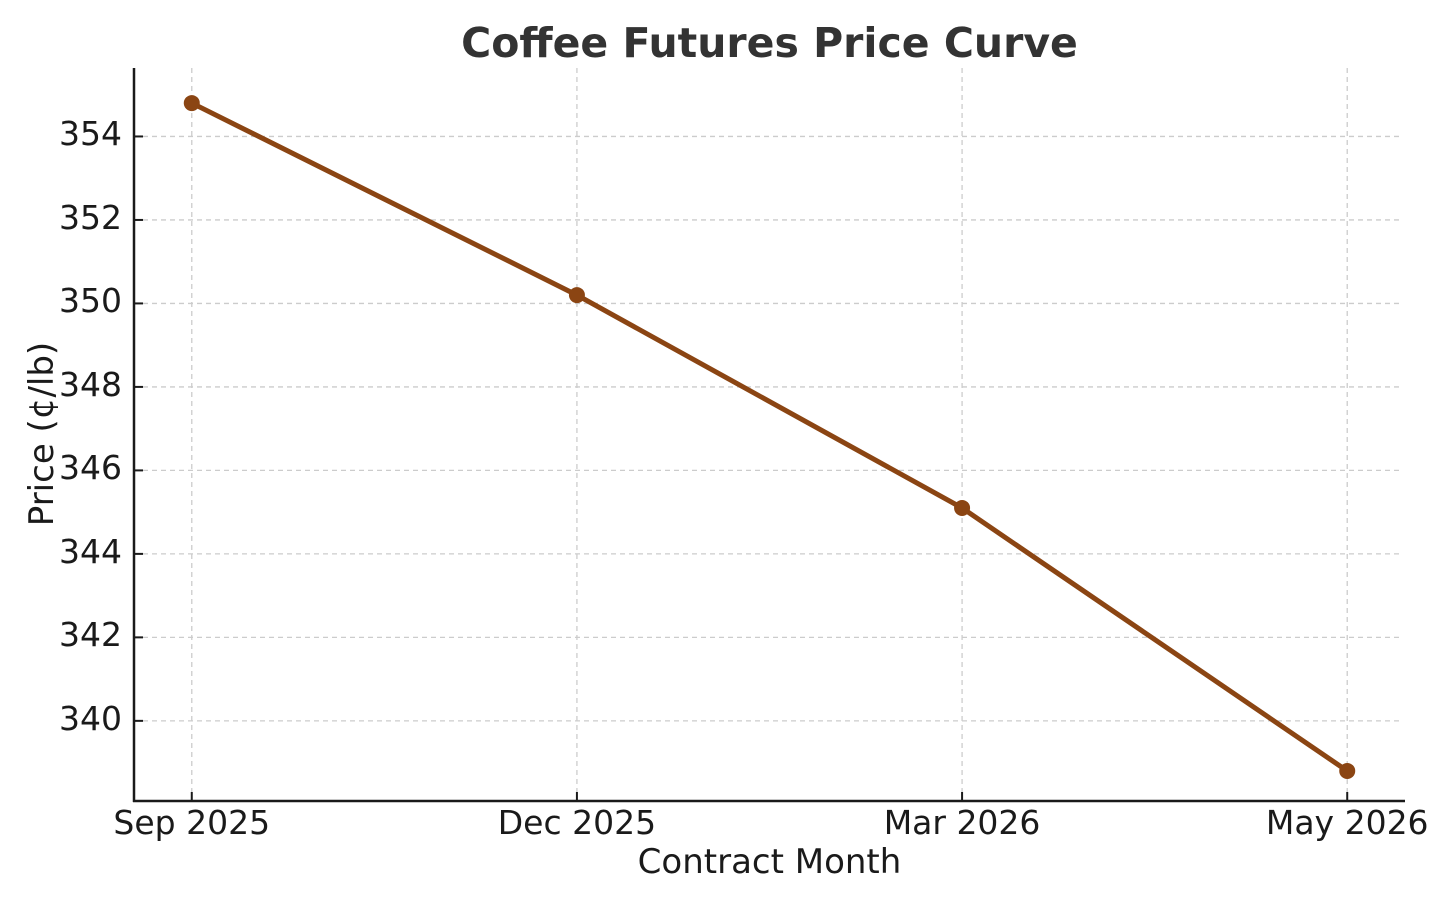 The width and height of the screenshot is (1456, 910). I want to click on y-tick-label: 348, so click(90, 384).